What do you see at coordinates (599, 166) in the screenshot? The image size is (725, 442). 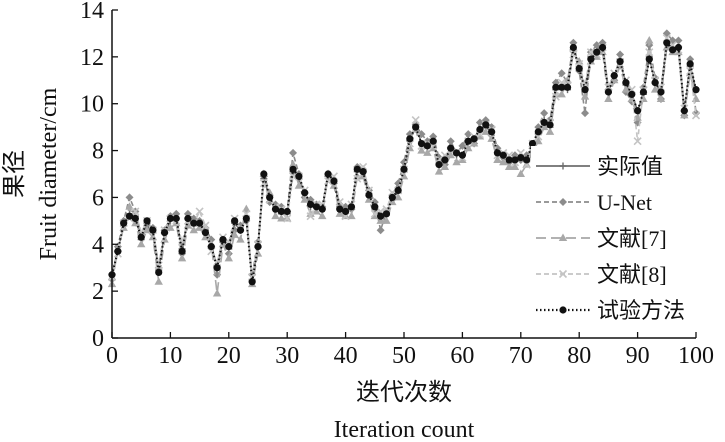 I see `legend-item: 实际值` at bounding box center [599, 166].